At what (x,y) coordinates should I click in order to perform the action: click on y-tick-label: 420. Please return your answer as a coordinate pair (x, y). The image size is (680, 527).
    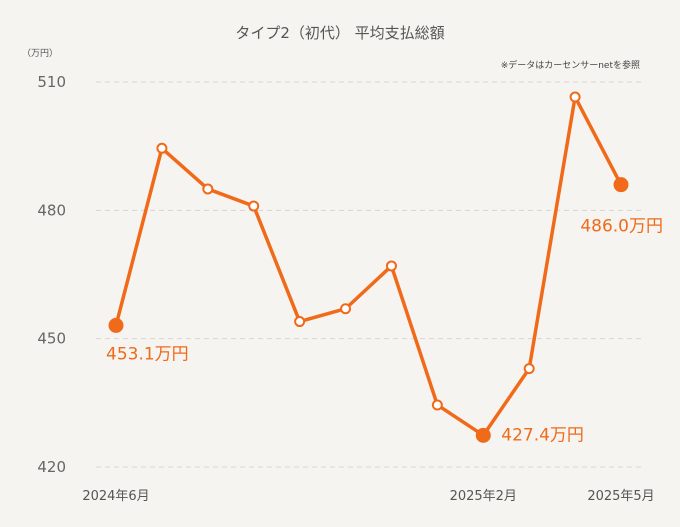
    Looking at the image, I should click on (51, 467).